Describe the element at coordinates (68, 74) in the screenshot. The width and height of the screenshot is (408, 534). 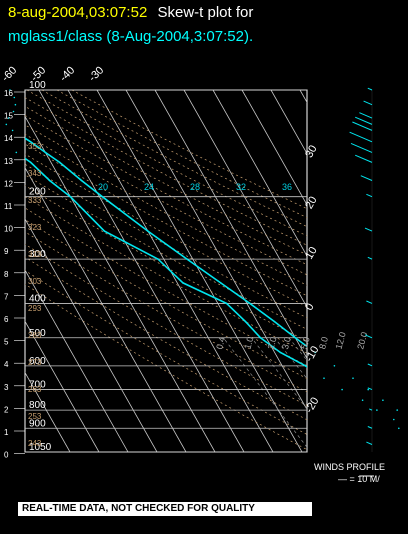
I see `temperature-top-label: -40` at that location.